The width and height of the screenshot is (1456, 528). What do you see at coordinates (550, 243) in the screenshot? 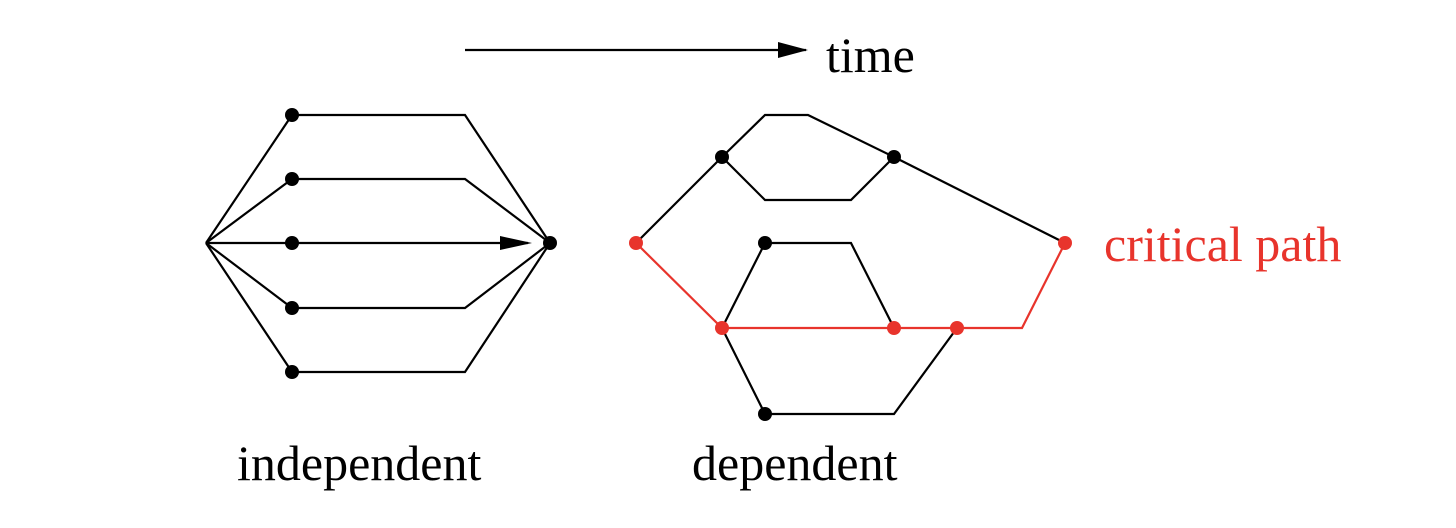
I see `independent-end-node` at bounding box center [550, 243].